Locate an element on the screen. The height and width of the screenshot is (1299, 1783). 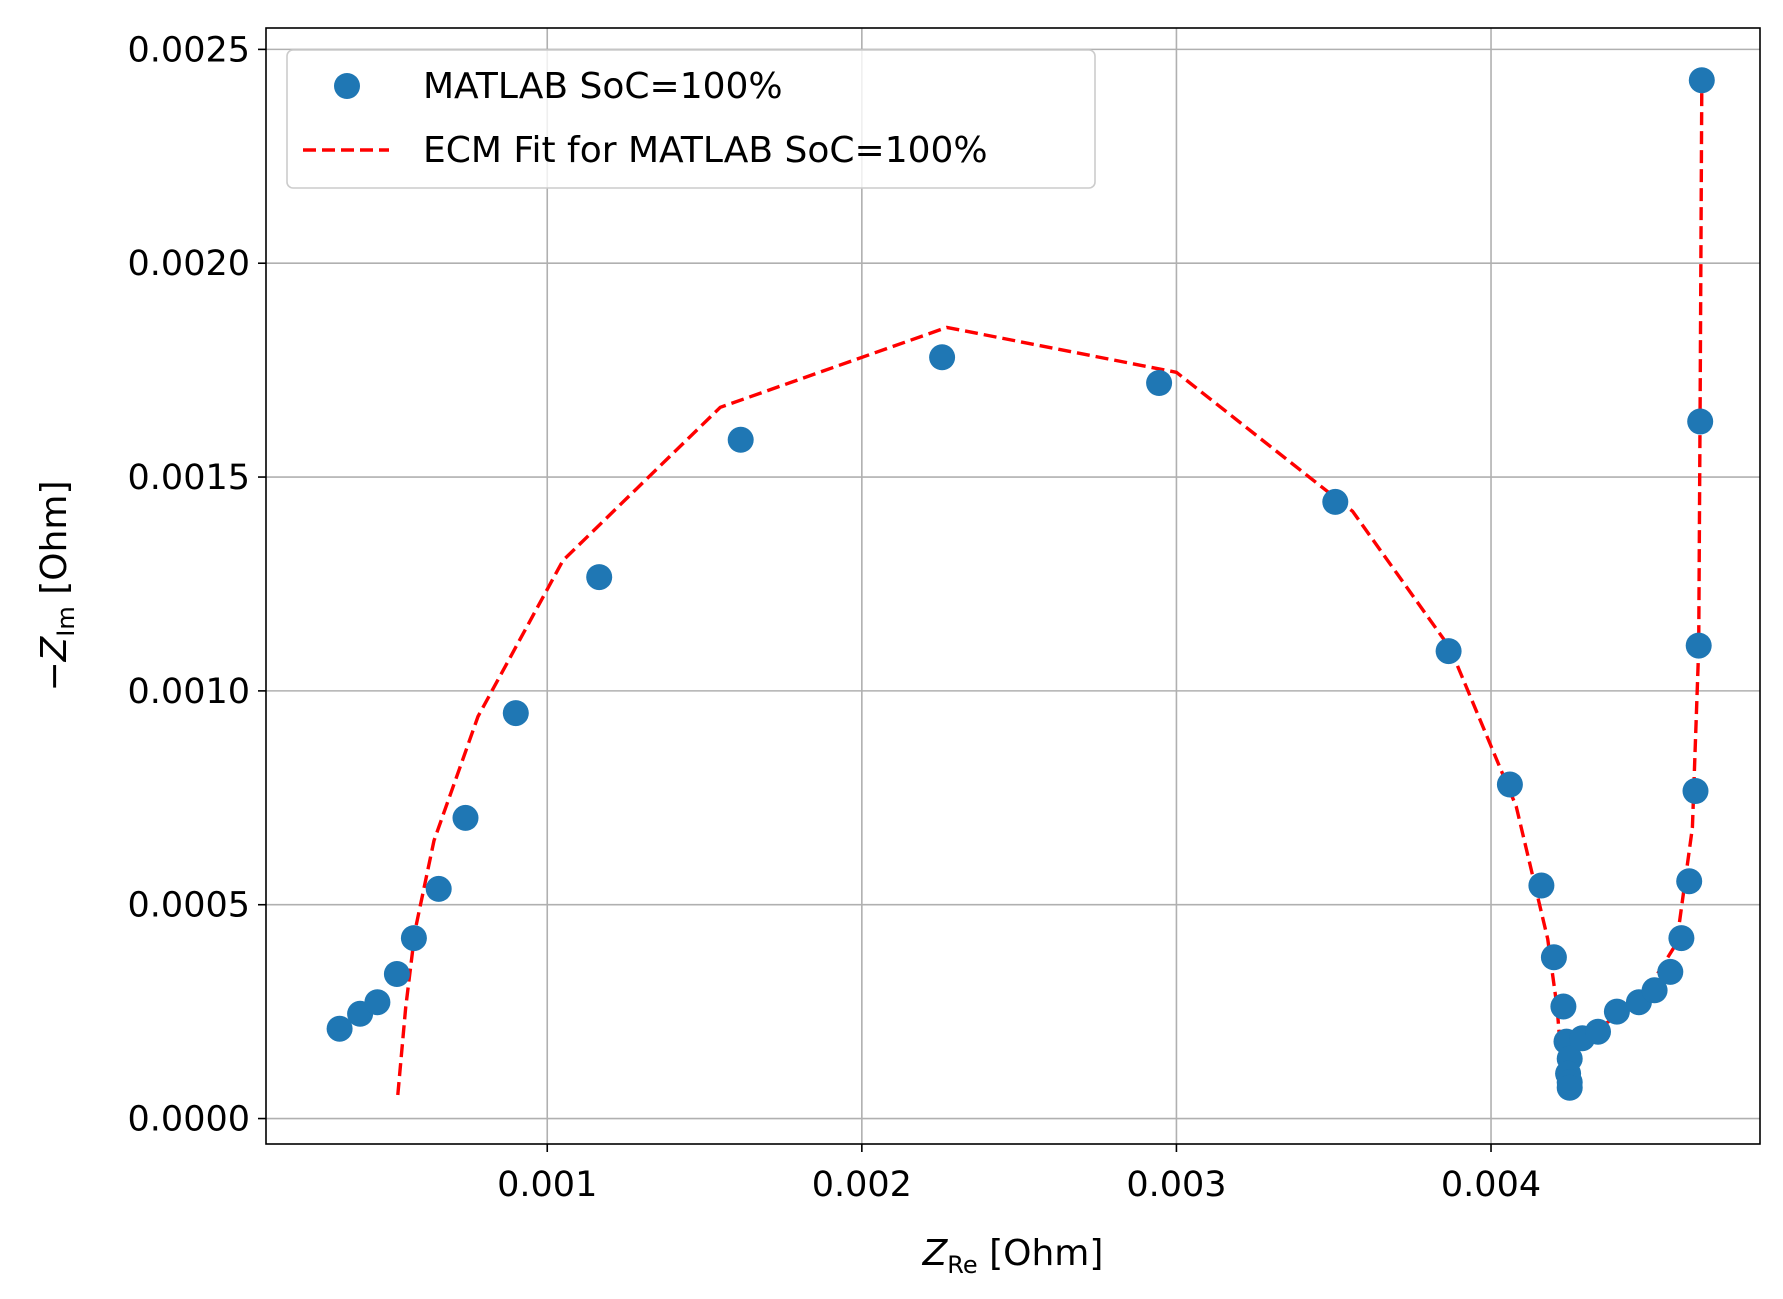
x-tick-label: 0.002 is located at coordinates (862, 1185).